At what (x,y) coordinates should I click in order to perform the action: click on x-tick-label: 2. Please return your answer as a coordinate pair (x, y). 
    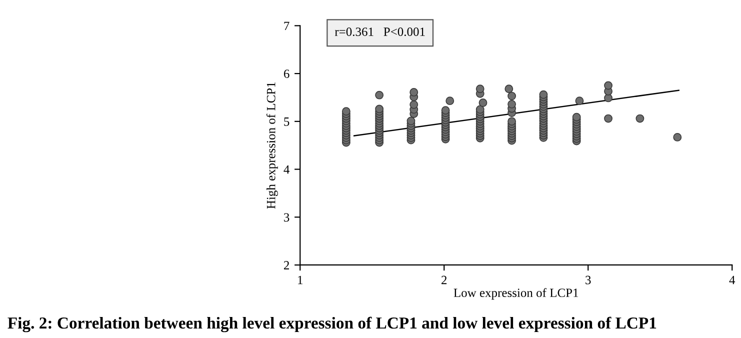
    Looking at the image, I should click on (444, 280).